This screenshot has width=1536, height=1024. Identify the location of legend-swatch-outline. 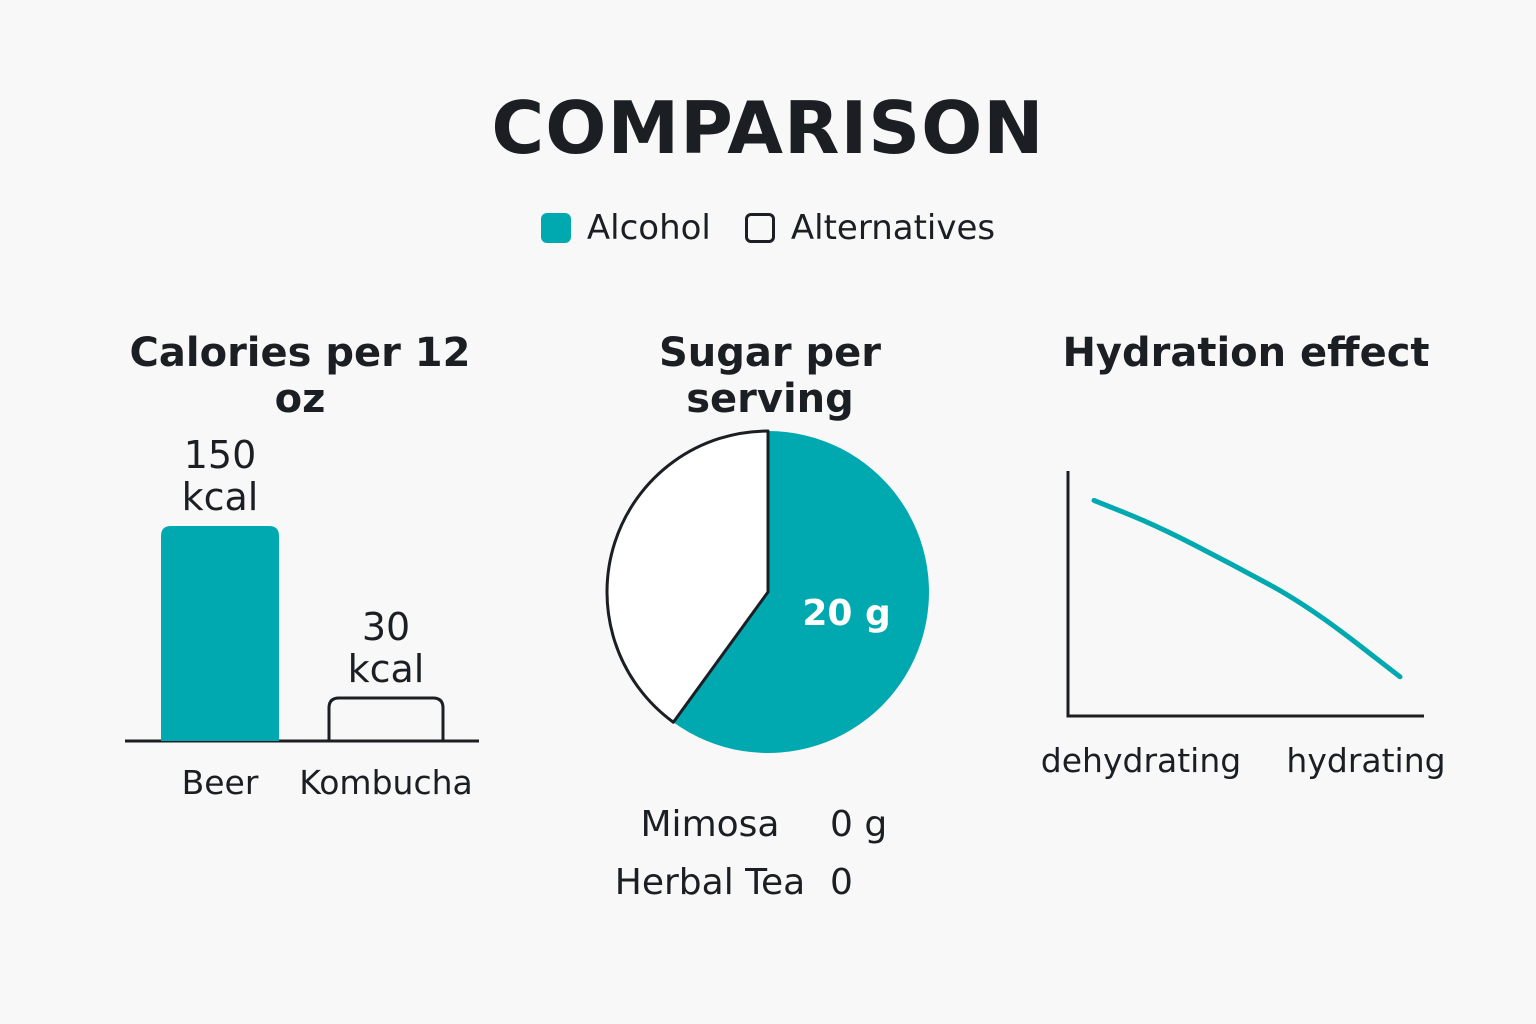
(759, 228).